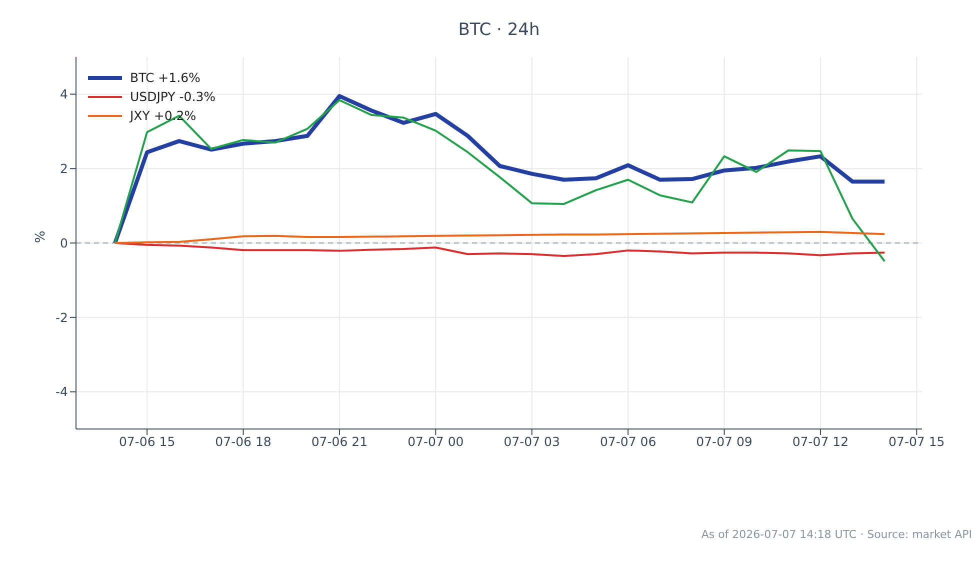  Describe the element at coordinates (147, 441) in the screenshot. I see `x-tick-label: 07-06 15` at that location.